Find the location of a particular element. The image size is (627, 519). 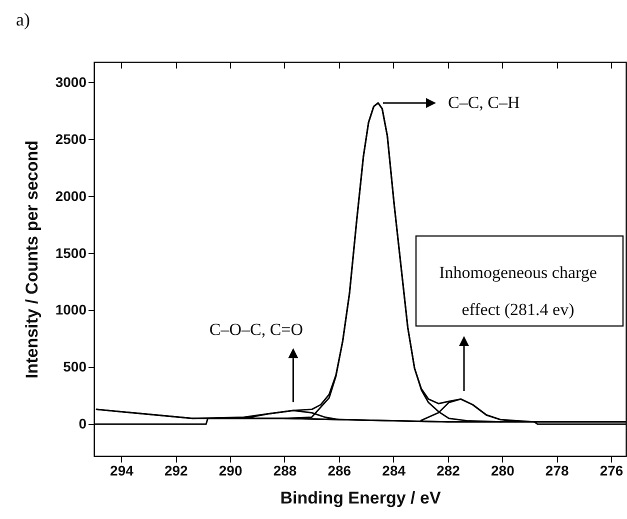

x-tick-label: 282 is located at coordinates (448, 470).